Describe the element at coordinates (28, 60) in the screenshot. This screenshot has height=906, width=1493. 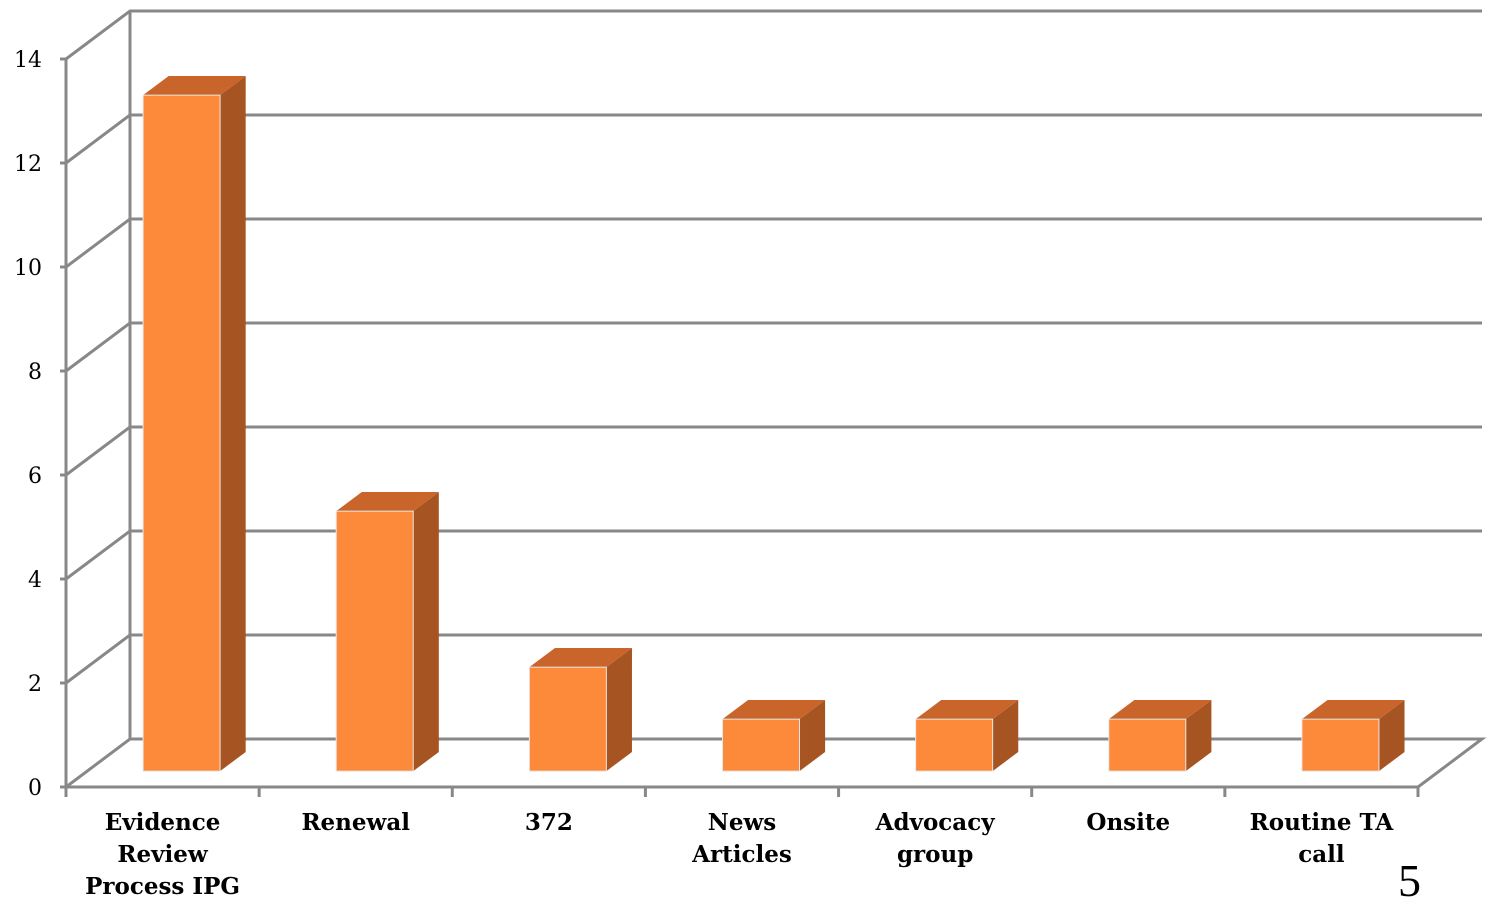
I see `y-tick-label: 14` at that location.